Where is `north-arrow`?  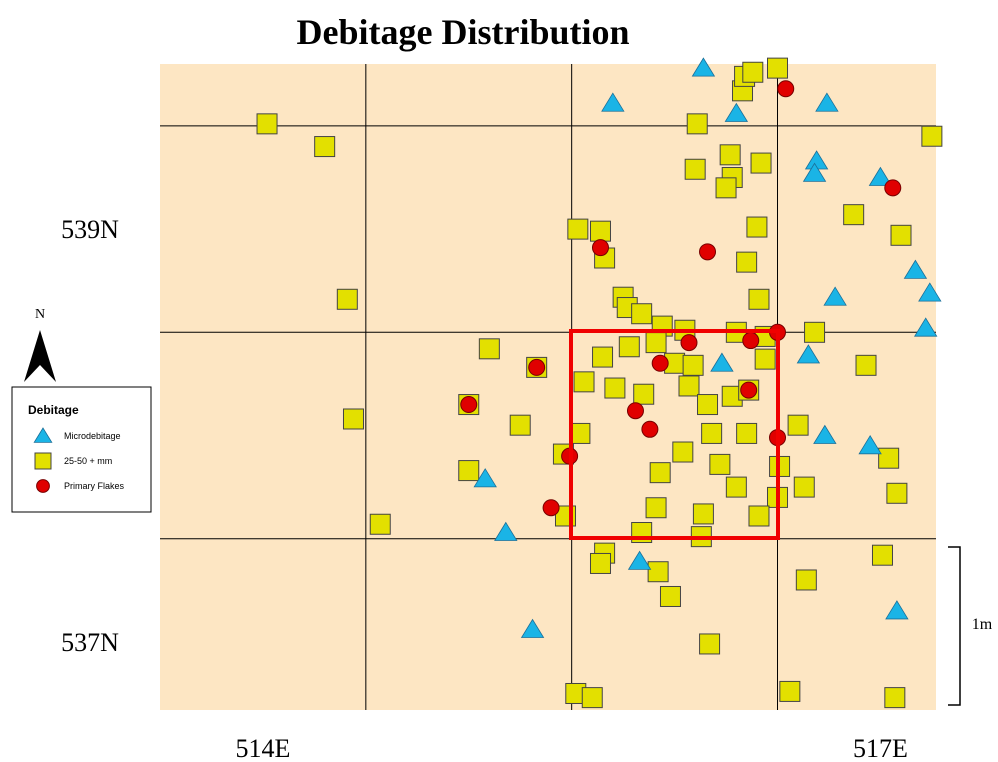 north-arrow is located at coordinates (40, 356).